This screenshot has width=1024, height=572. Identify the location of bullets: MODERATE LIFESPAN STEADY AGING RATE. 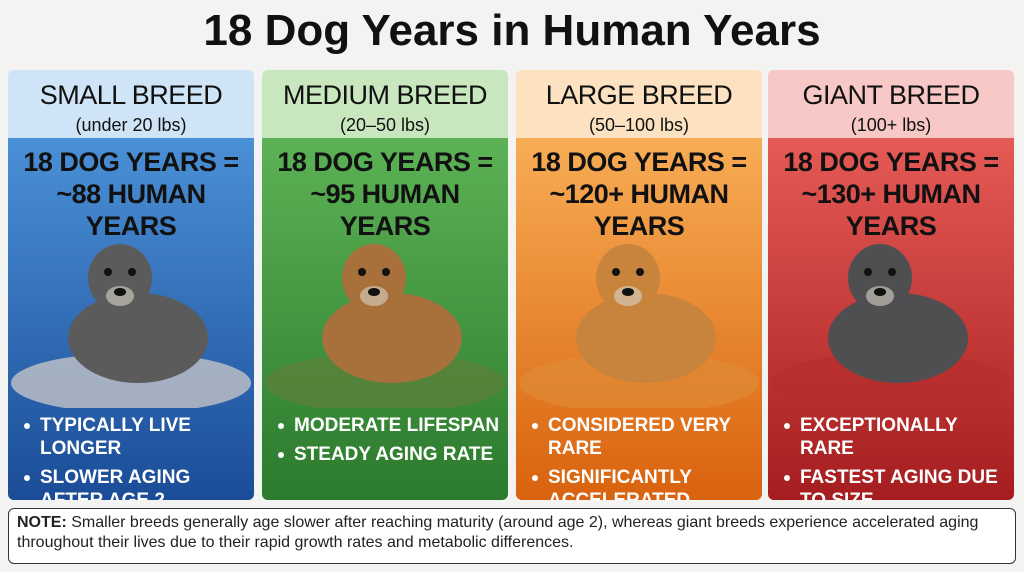
(388, 443).